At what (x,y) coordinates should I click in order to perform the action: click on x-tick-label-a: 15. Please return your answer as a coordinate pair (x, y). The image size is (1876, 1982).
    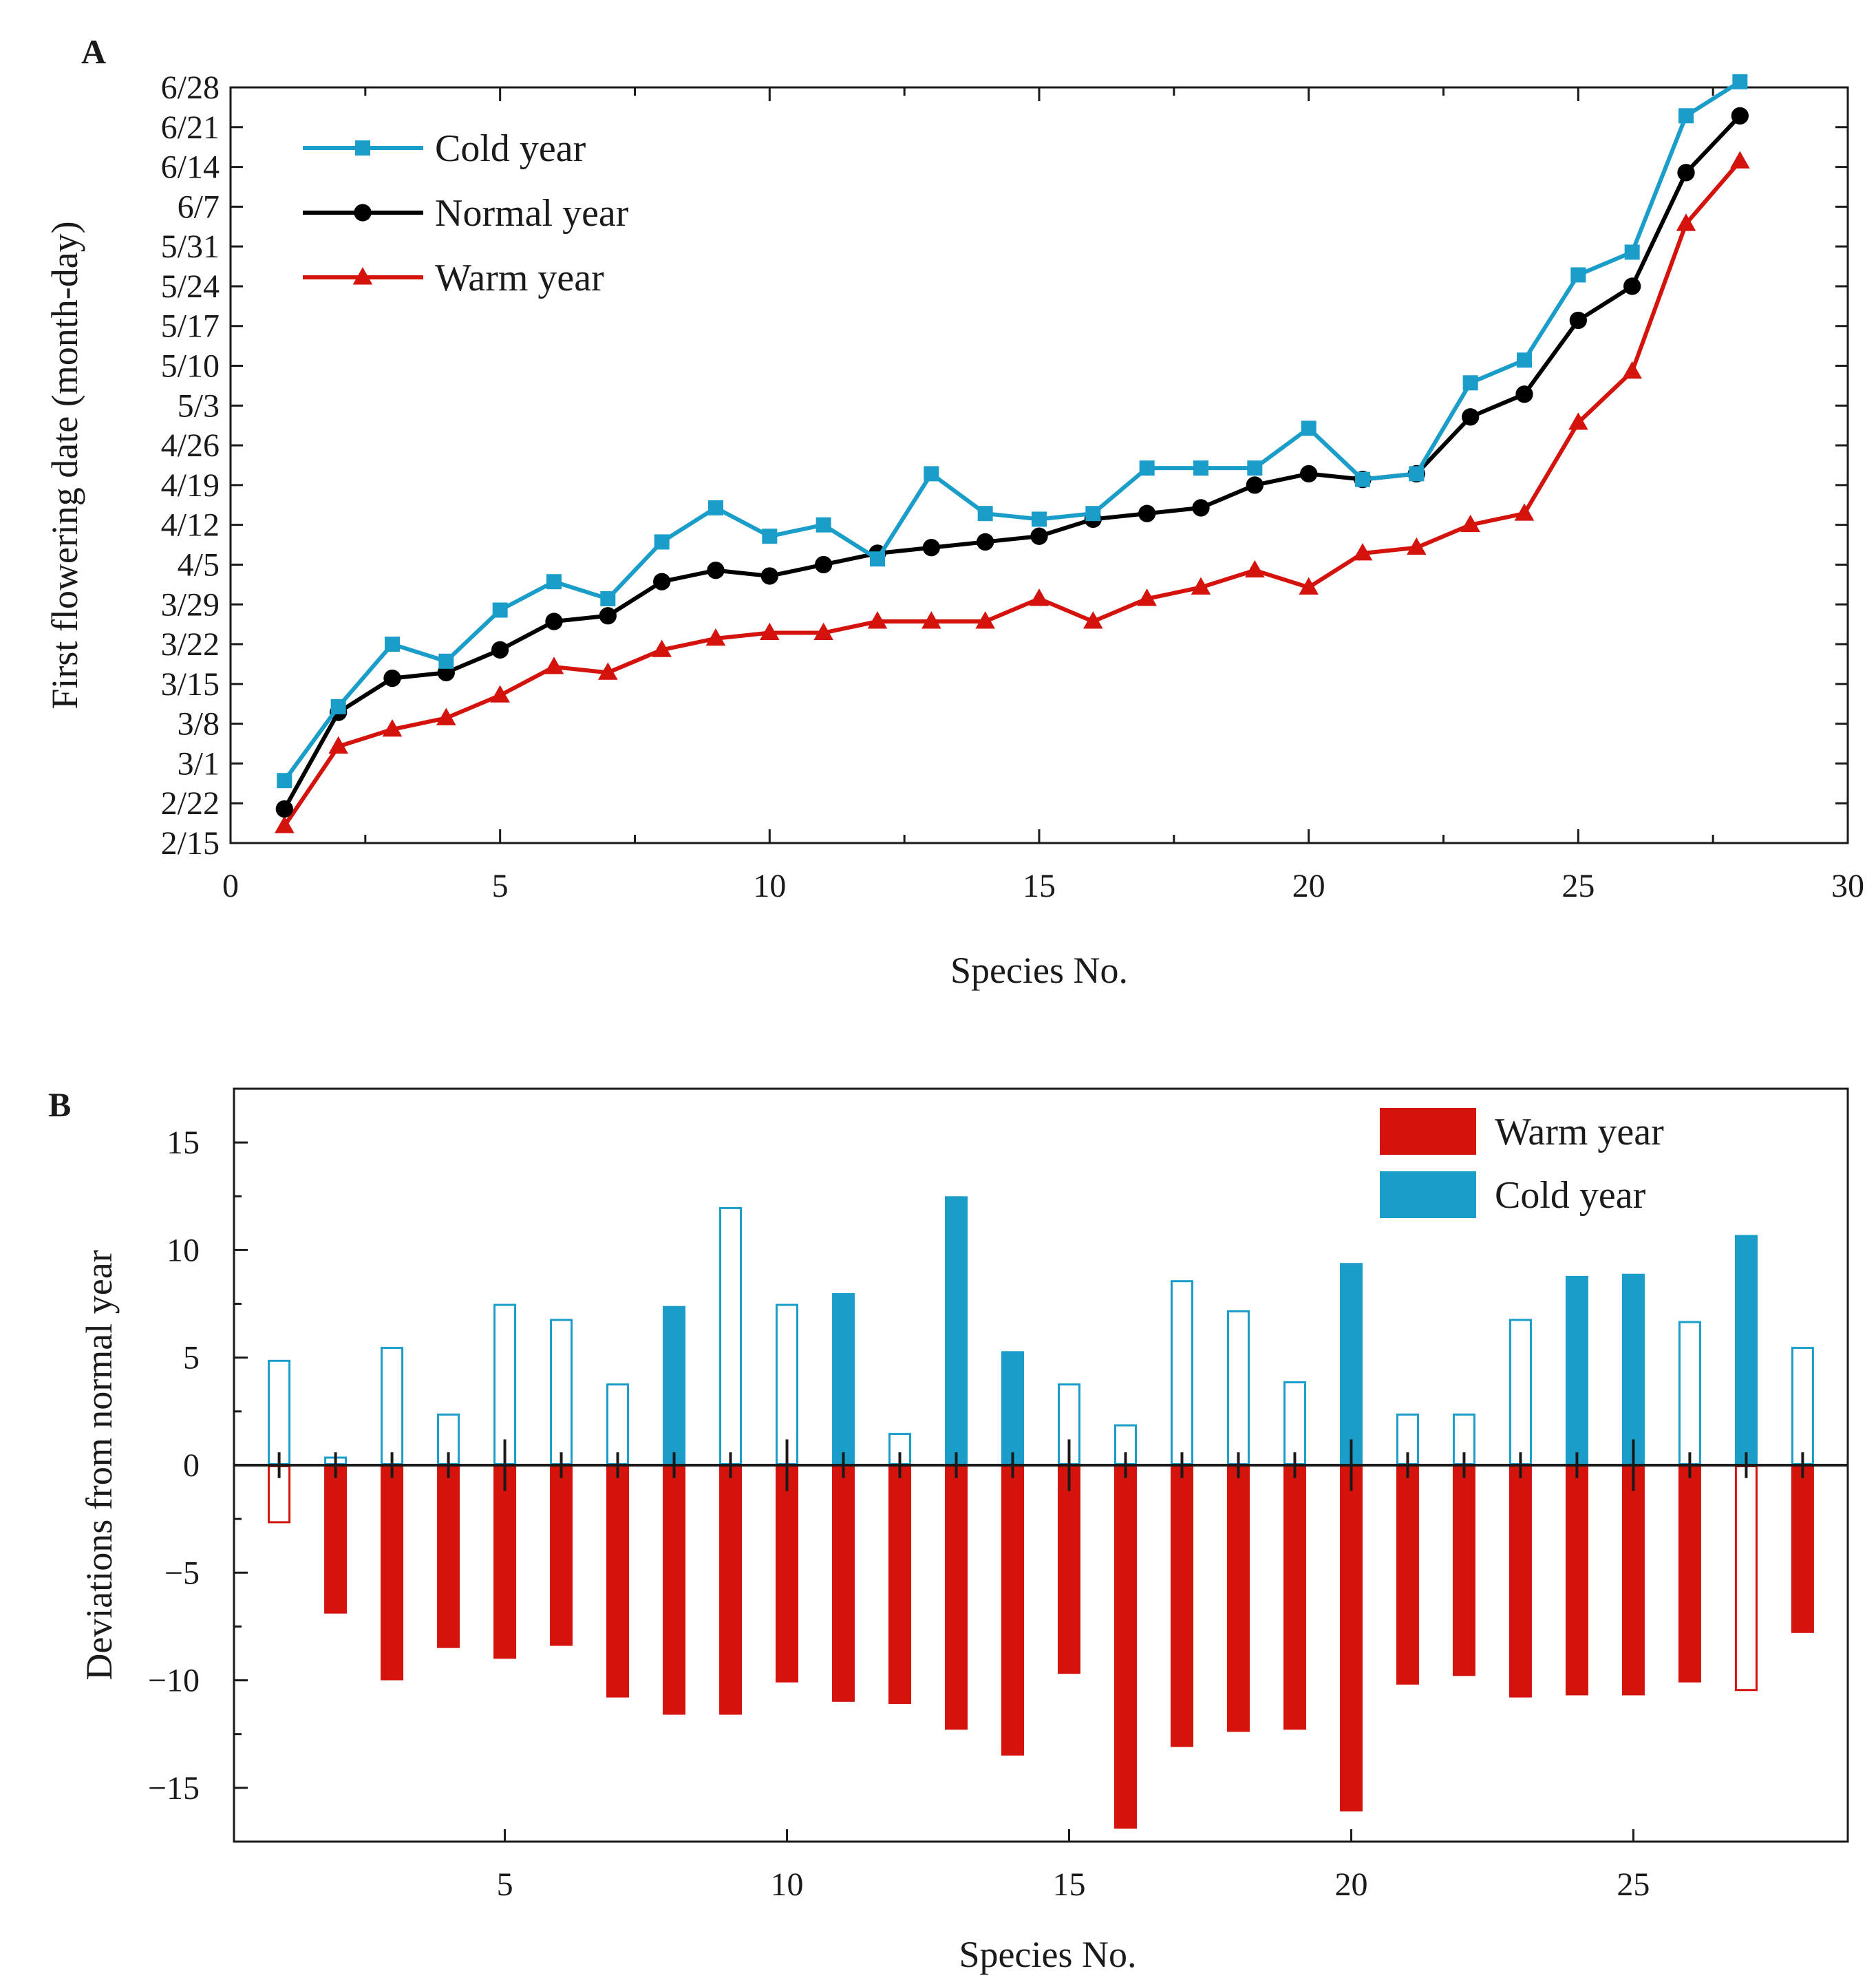
    Looking at the image, I should click on (1039, 886).